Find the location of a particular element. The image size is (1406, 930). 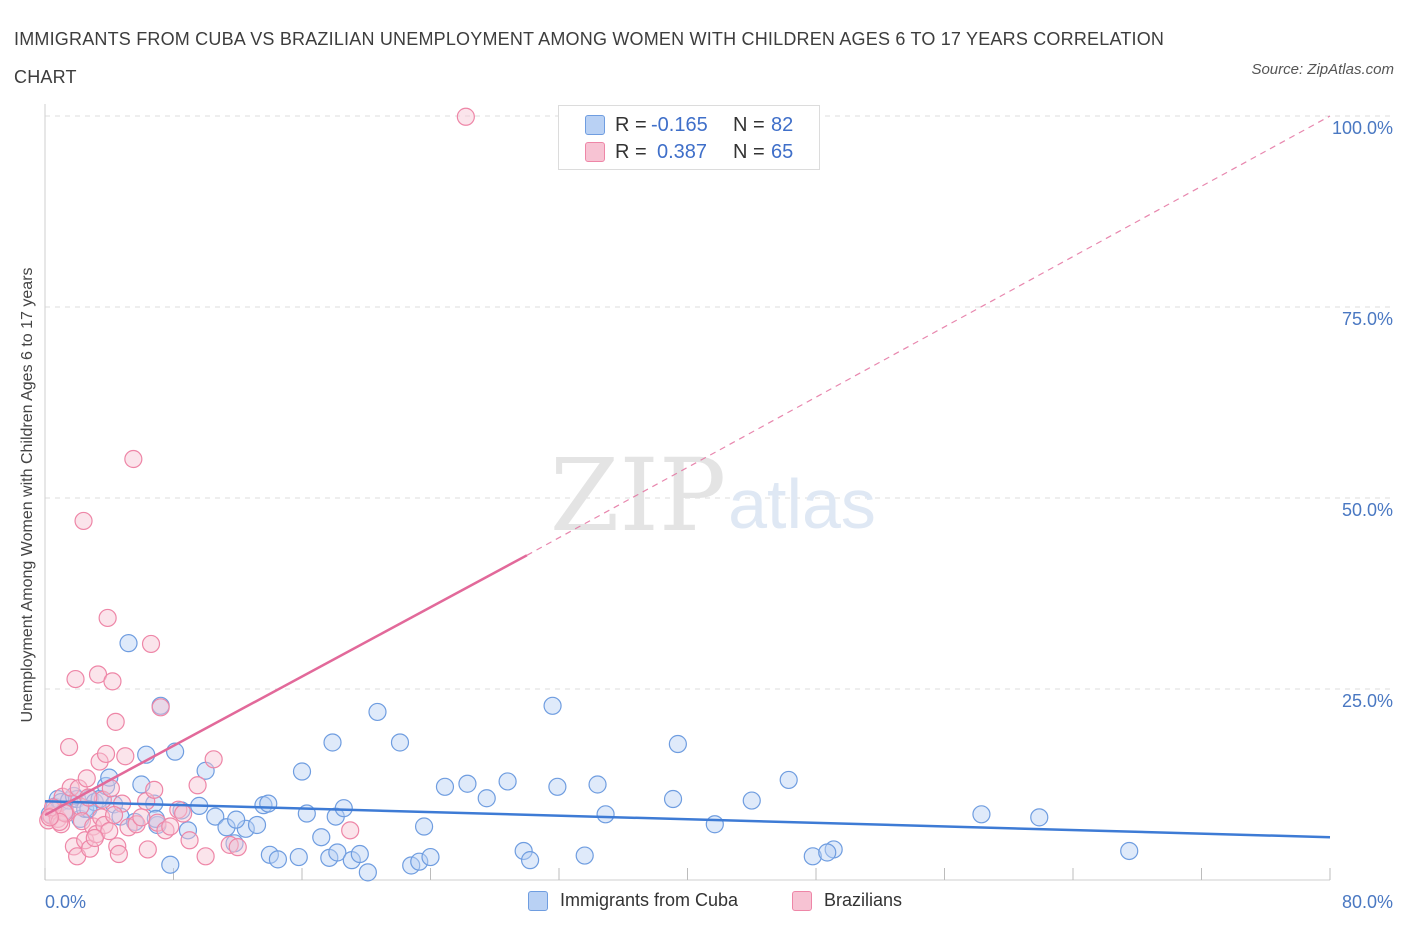

correlation-legend: R = -0.165 N = 82 R = 0.387 N = 65 is located at coordinates (689, 137).